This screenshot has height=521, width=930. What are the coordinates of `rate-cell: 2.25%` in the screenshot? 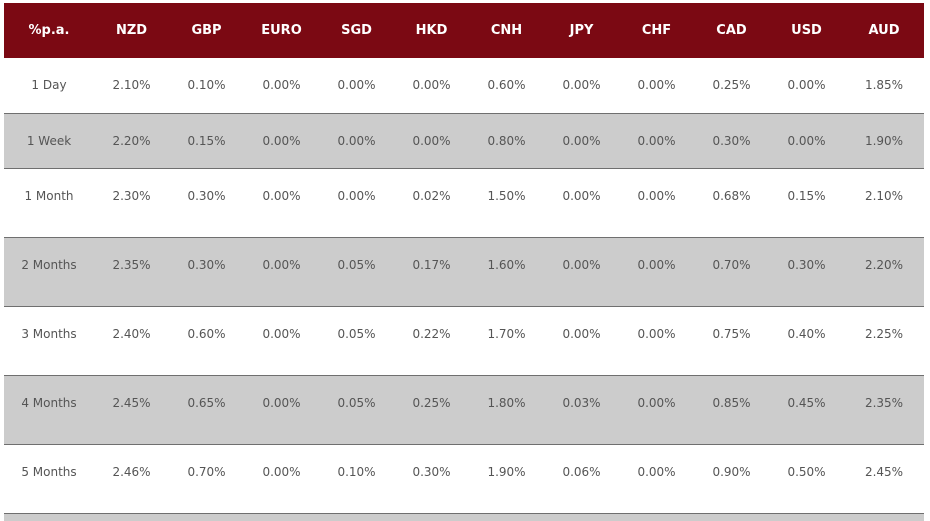 It's located at (884, 340).